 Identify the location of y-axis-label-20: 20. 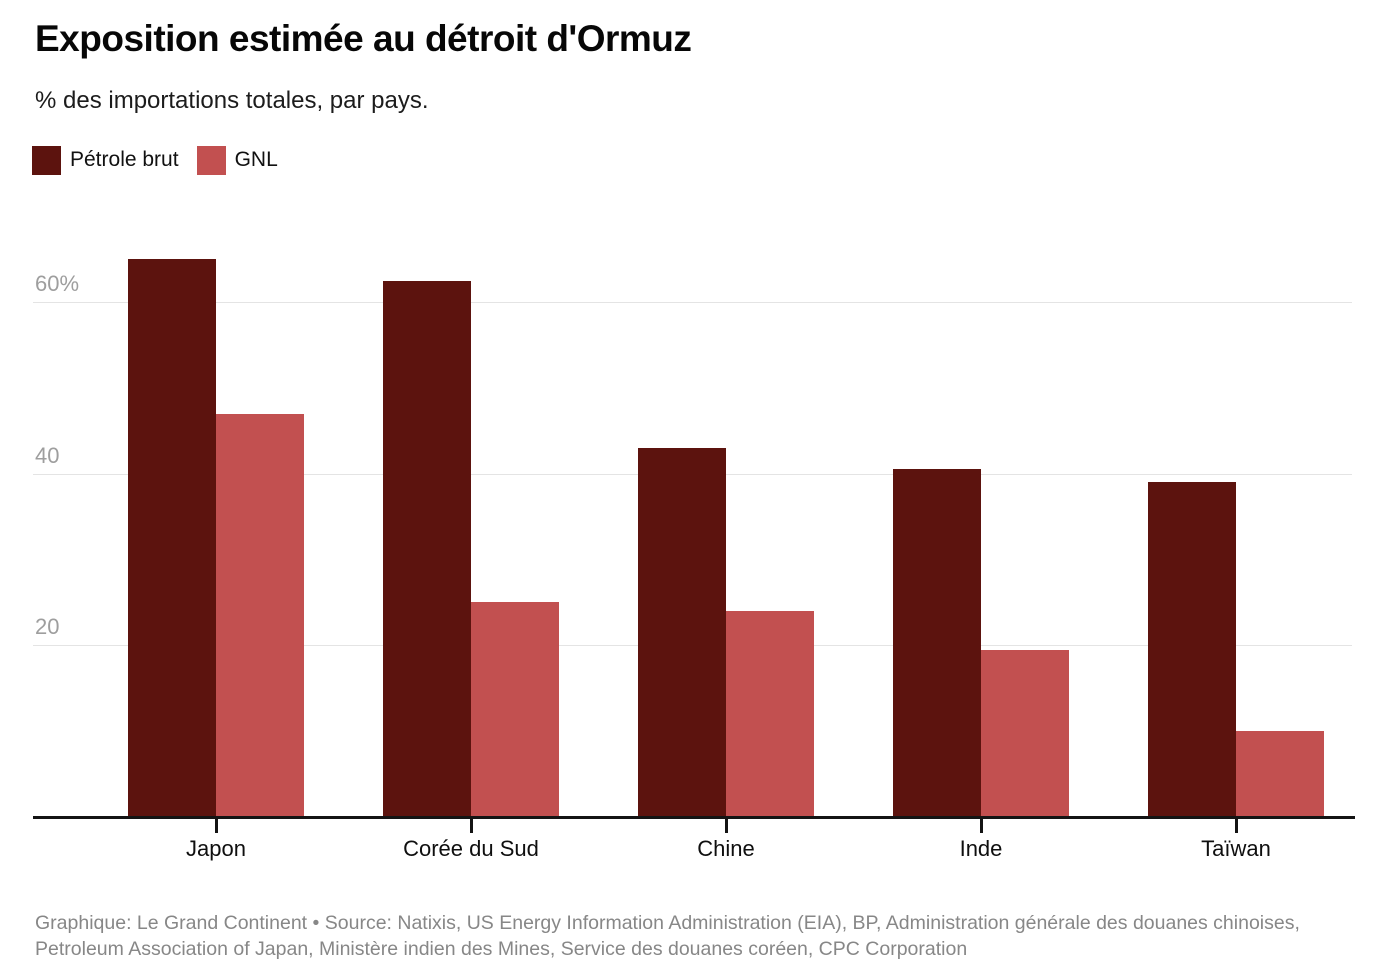
(47, 626).